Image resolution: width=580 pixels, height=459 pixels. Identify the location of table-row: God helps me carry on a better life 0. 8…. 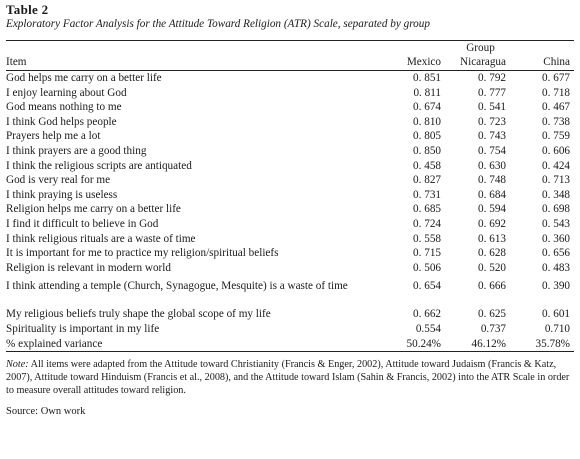
(290, 78).